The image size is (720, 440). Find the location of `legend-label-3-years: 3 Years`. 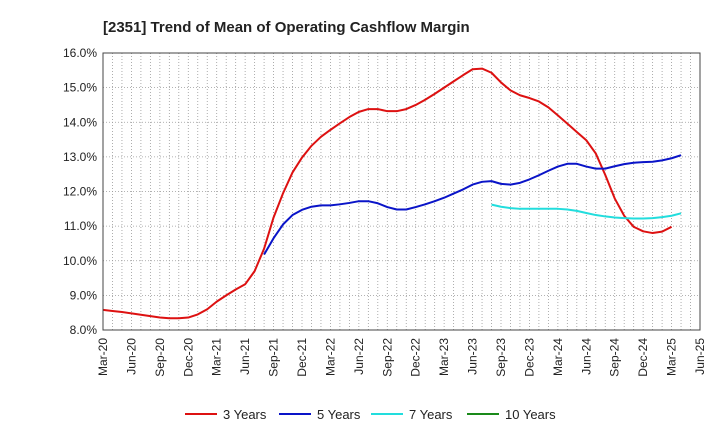

legend-label-3-years: 3 Years is located at coordinates (245, 414).